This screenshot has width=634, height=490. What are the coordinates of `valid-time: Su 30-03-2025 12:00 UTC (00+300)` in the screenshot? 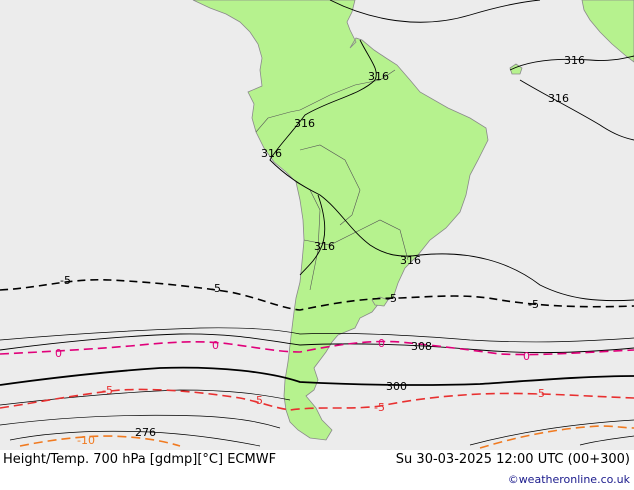 It's located at (512, 459).